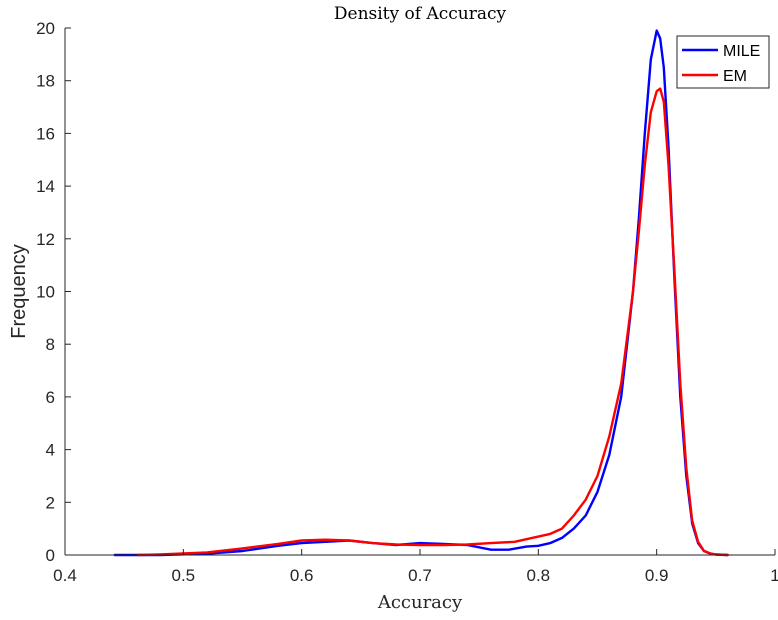 The image size is (778, 620). What do you see at coordinates (420, 575) in the screenshot?
I see `x-tick-label: 0.7` at bounding box center [420, 575].